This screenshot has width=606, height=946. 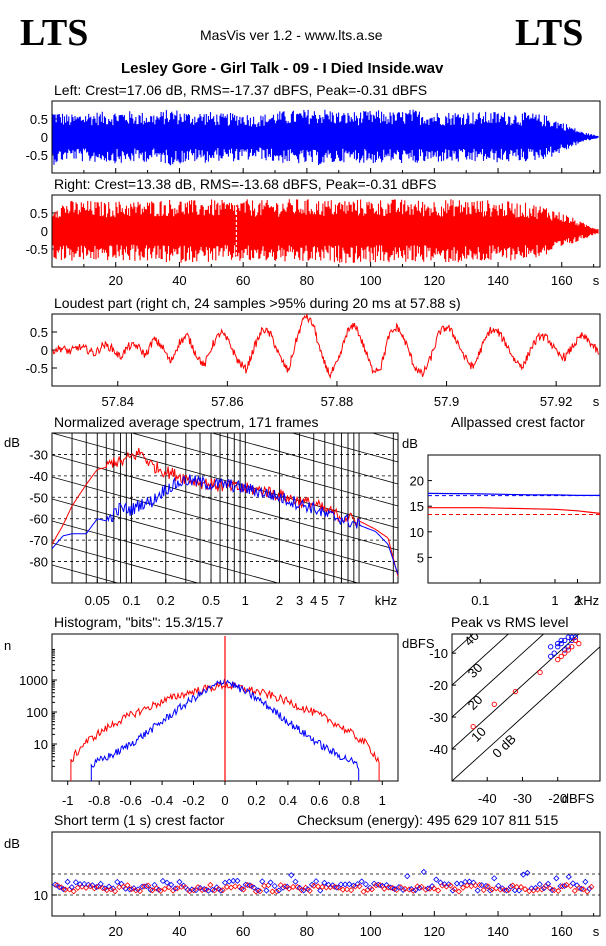 What do you see at coordinates (115, 280) in the screenshot?
I see `right-waveform-xtick-label: 20` at bounding box center [115, 280].